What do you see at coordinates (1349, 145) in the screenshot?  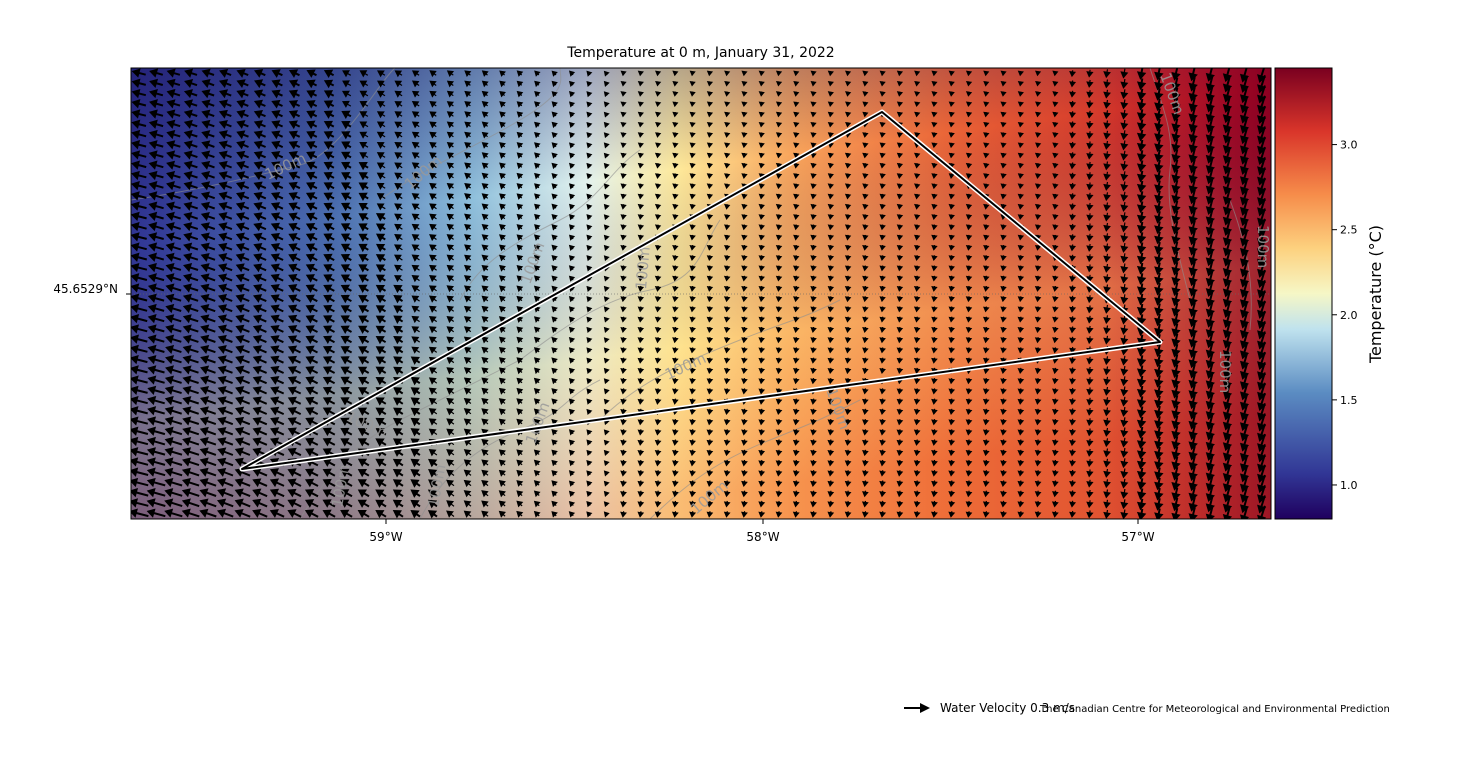 I see `colorbar-tick-label: 3.0` at bounding box center [1349, 145].